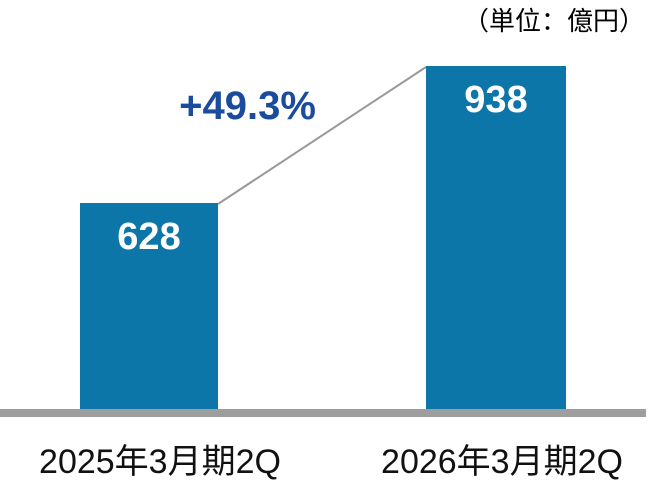  I want to click on x-axis-baseline, so click(323, 413).